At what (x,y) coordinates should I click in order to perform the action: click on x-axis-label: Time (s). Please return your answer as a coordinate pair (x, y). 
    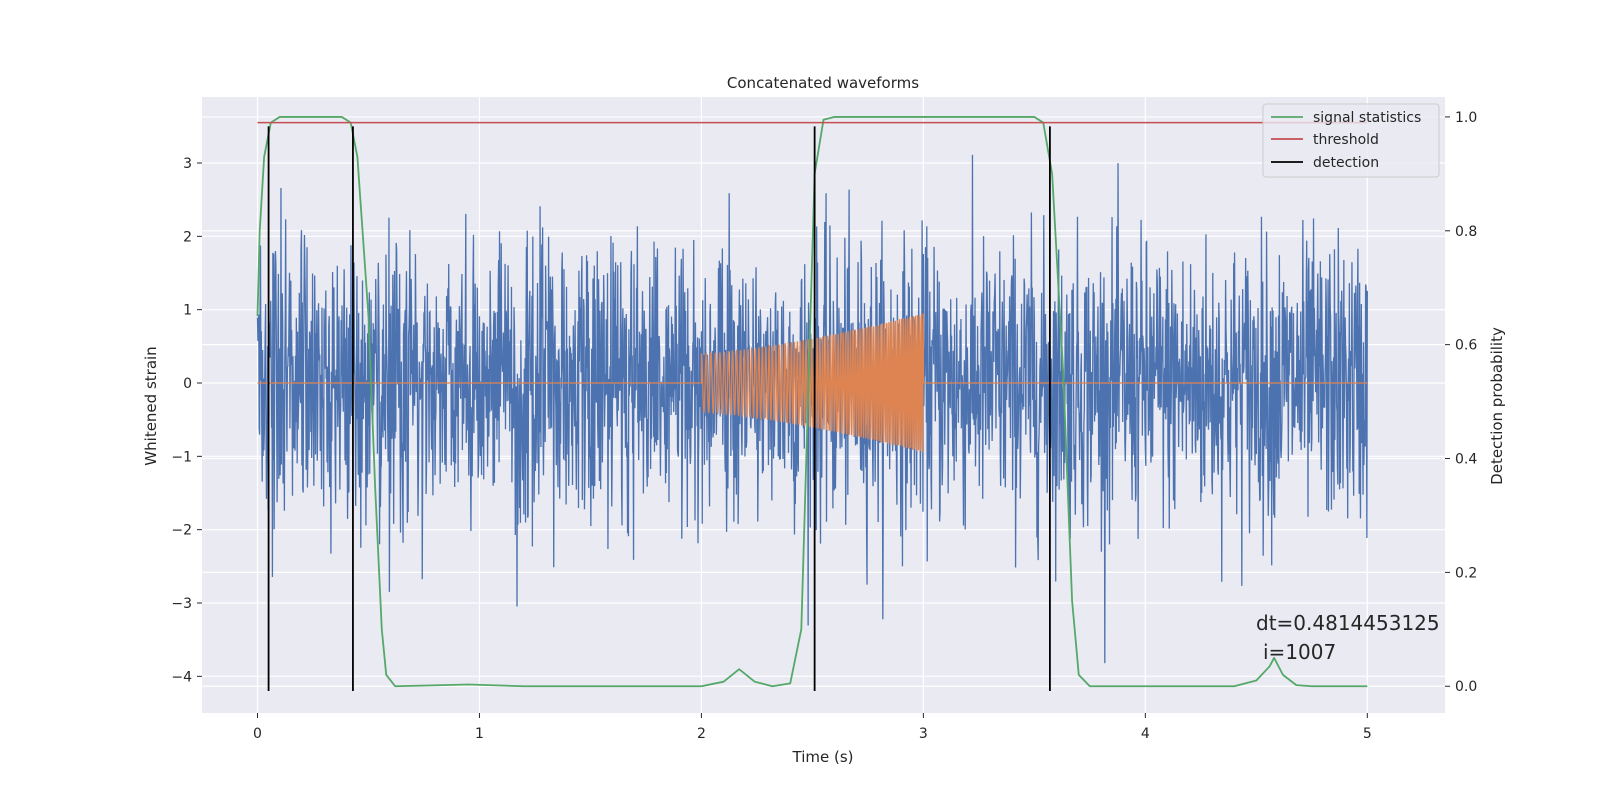
    Looking at the image, I should click on (823, 757).